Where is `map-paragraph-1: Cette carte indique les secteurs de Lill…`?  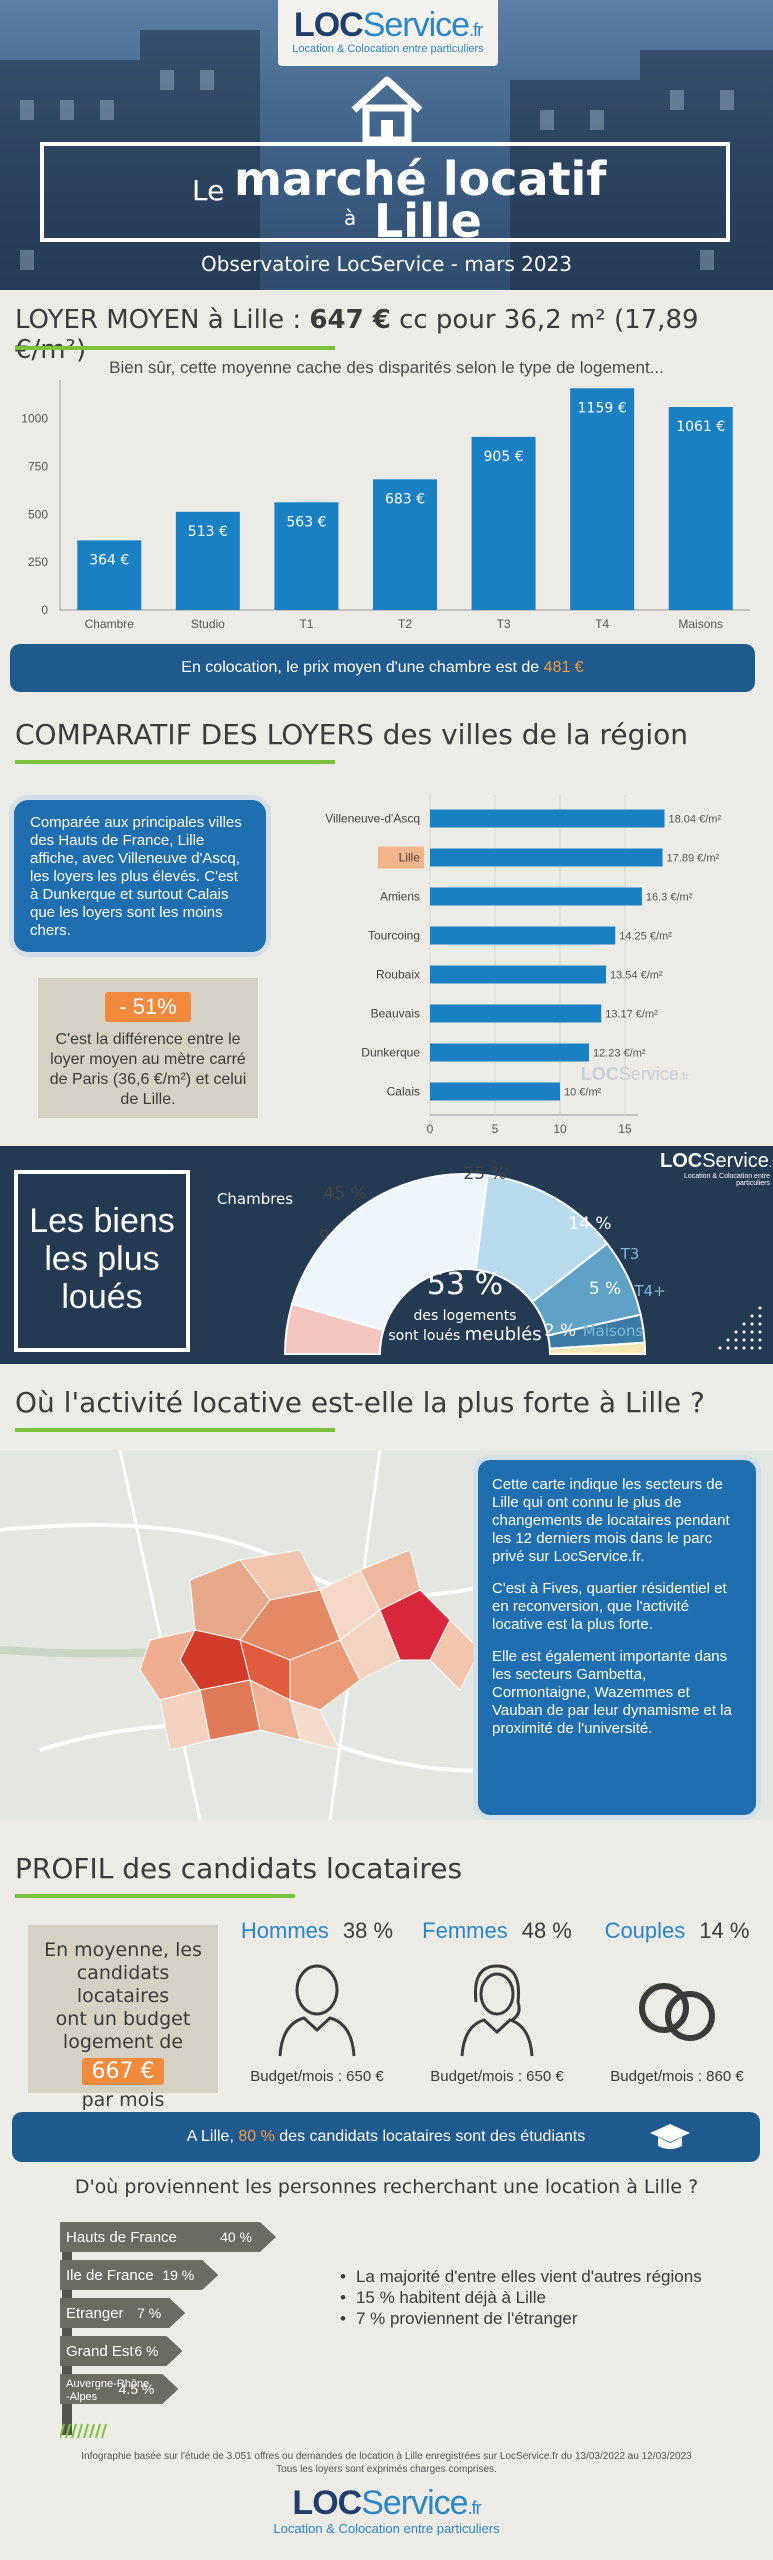 map-paragraph-1: Cette carte indique les secteurs de Lill… is located at coordinates (611, 1520).